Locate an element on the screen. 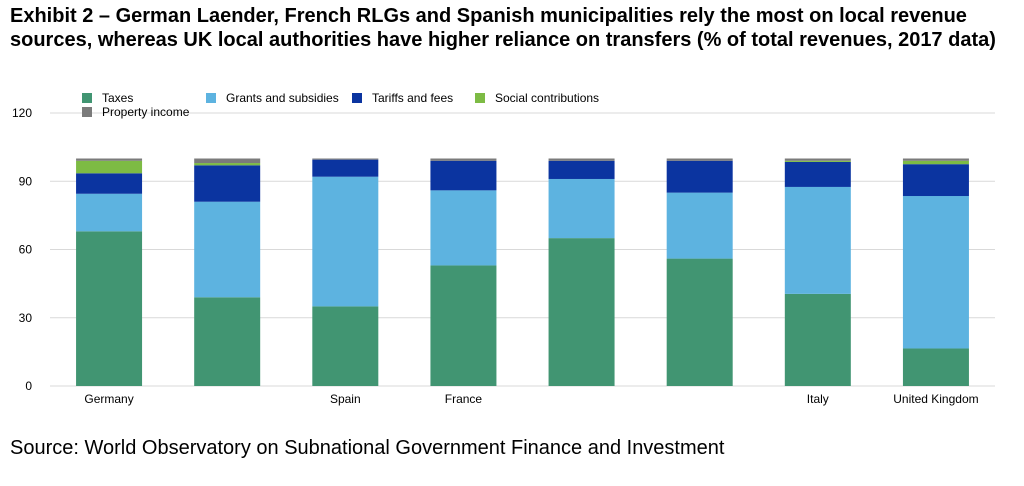 Image resolution: width=1024 pixels, height=486 pixels. legend-label: Tariffs and fees is located at coordinates (412, 98).